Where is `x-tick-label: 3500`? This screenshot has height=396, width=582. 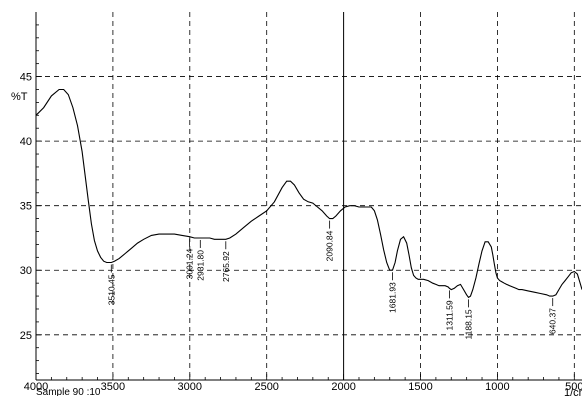 x-tick-label: 3500 is located at coordinates (113, 387).